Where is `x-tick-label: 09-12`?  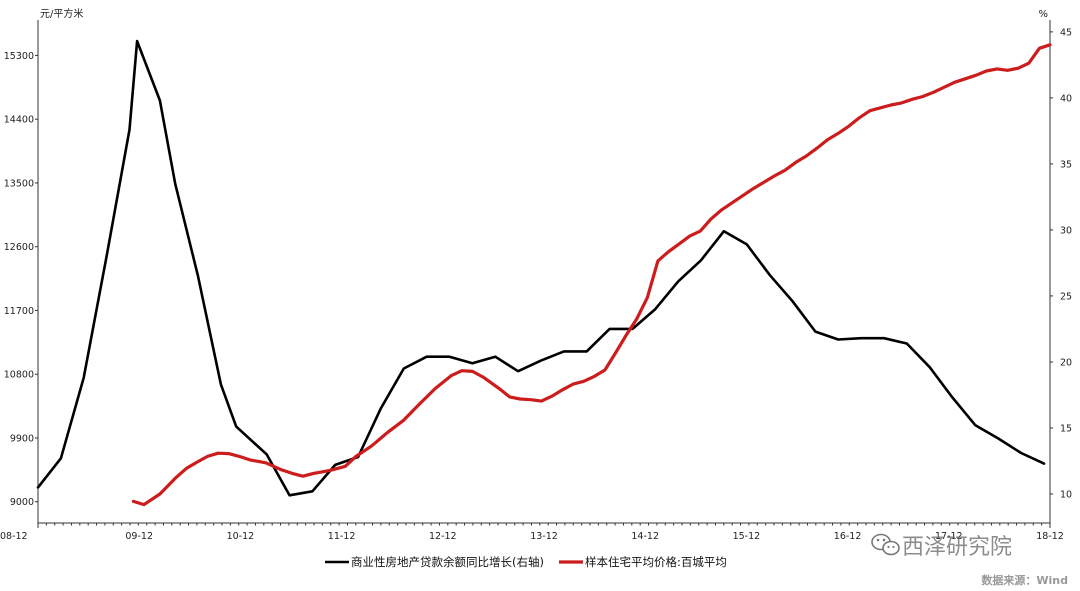
x-tick-label: 09-12 is located at coordinates (139, 536).